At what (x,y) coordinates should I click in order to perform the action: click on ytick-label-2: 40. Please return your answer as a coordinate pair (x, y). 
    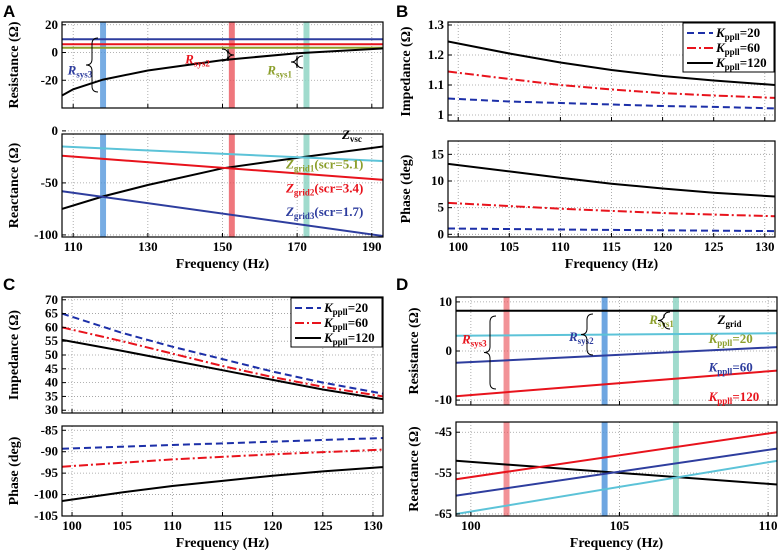
    Looking at the image, I should click on (51, 382).